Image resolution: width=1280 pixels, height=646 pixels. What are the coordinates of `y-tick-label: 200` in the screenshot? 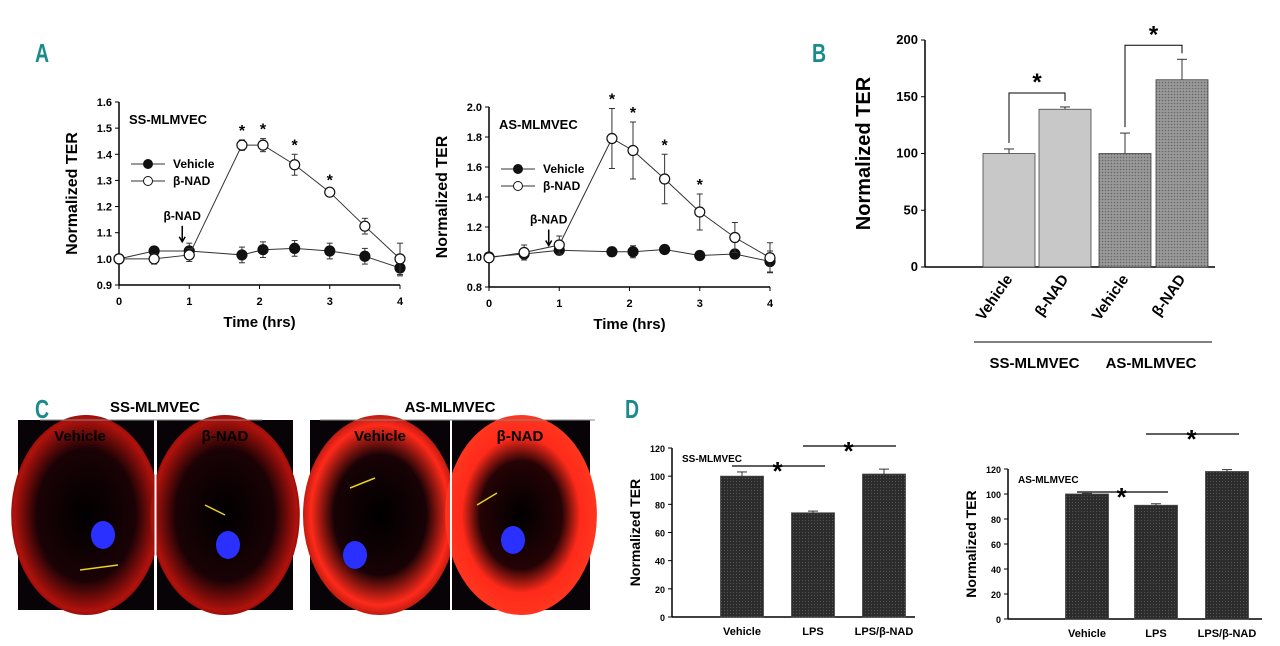 It's located at (907, 39).